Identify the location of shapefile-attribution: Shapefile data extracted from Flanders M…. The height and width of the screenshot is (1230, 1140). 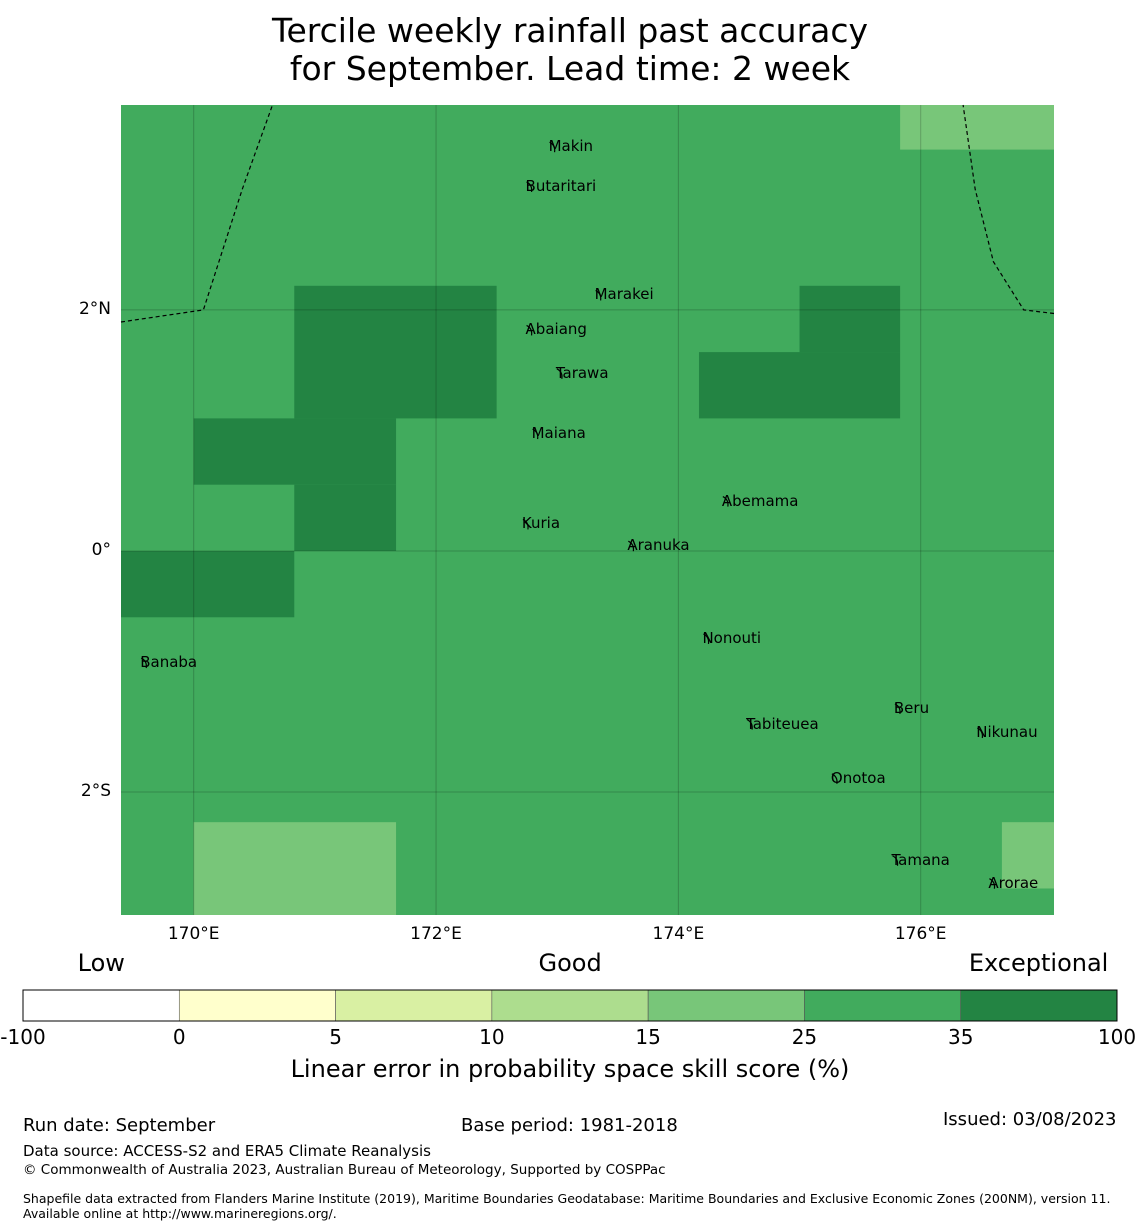
(567, 1206).